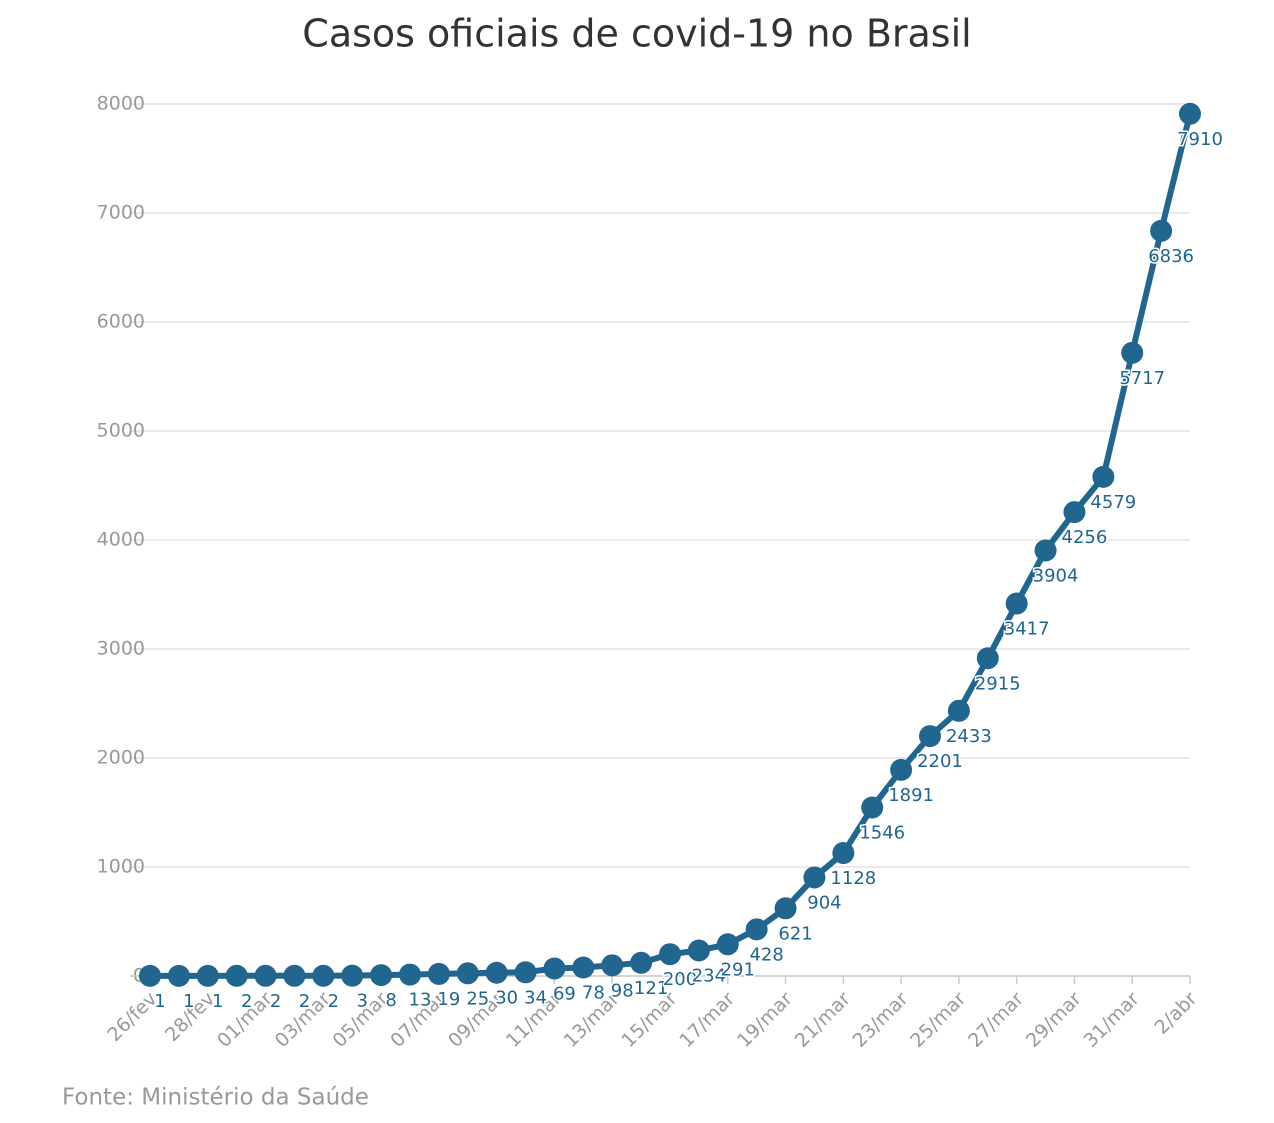 This screenshot has height=1123, width=1274. What do you see at coordinates (121, 431) in the screenshot?
I see `y-tick-label: 5000` at bounding box center [121, 431].